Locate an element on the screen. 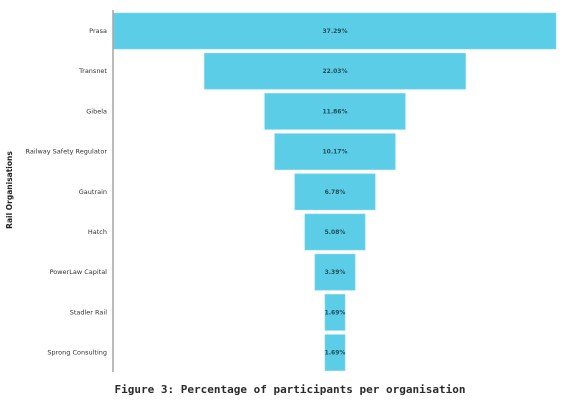 The image size is (580, 405). value-label: 5.08% is located at coordinates (335, 232).